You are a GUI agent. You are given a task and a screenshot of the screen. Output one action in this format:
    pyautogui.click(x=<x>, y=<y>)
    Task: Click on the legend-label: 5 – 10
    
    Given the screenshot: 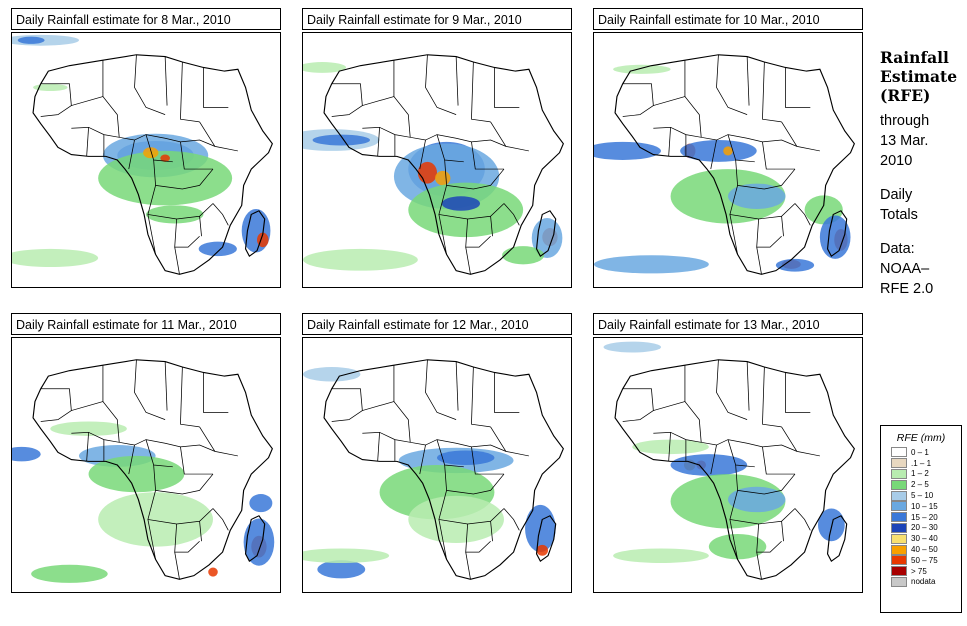 What is the action you would take?
    pyautogui.click(x=922, y=496)
    